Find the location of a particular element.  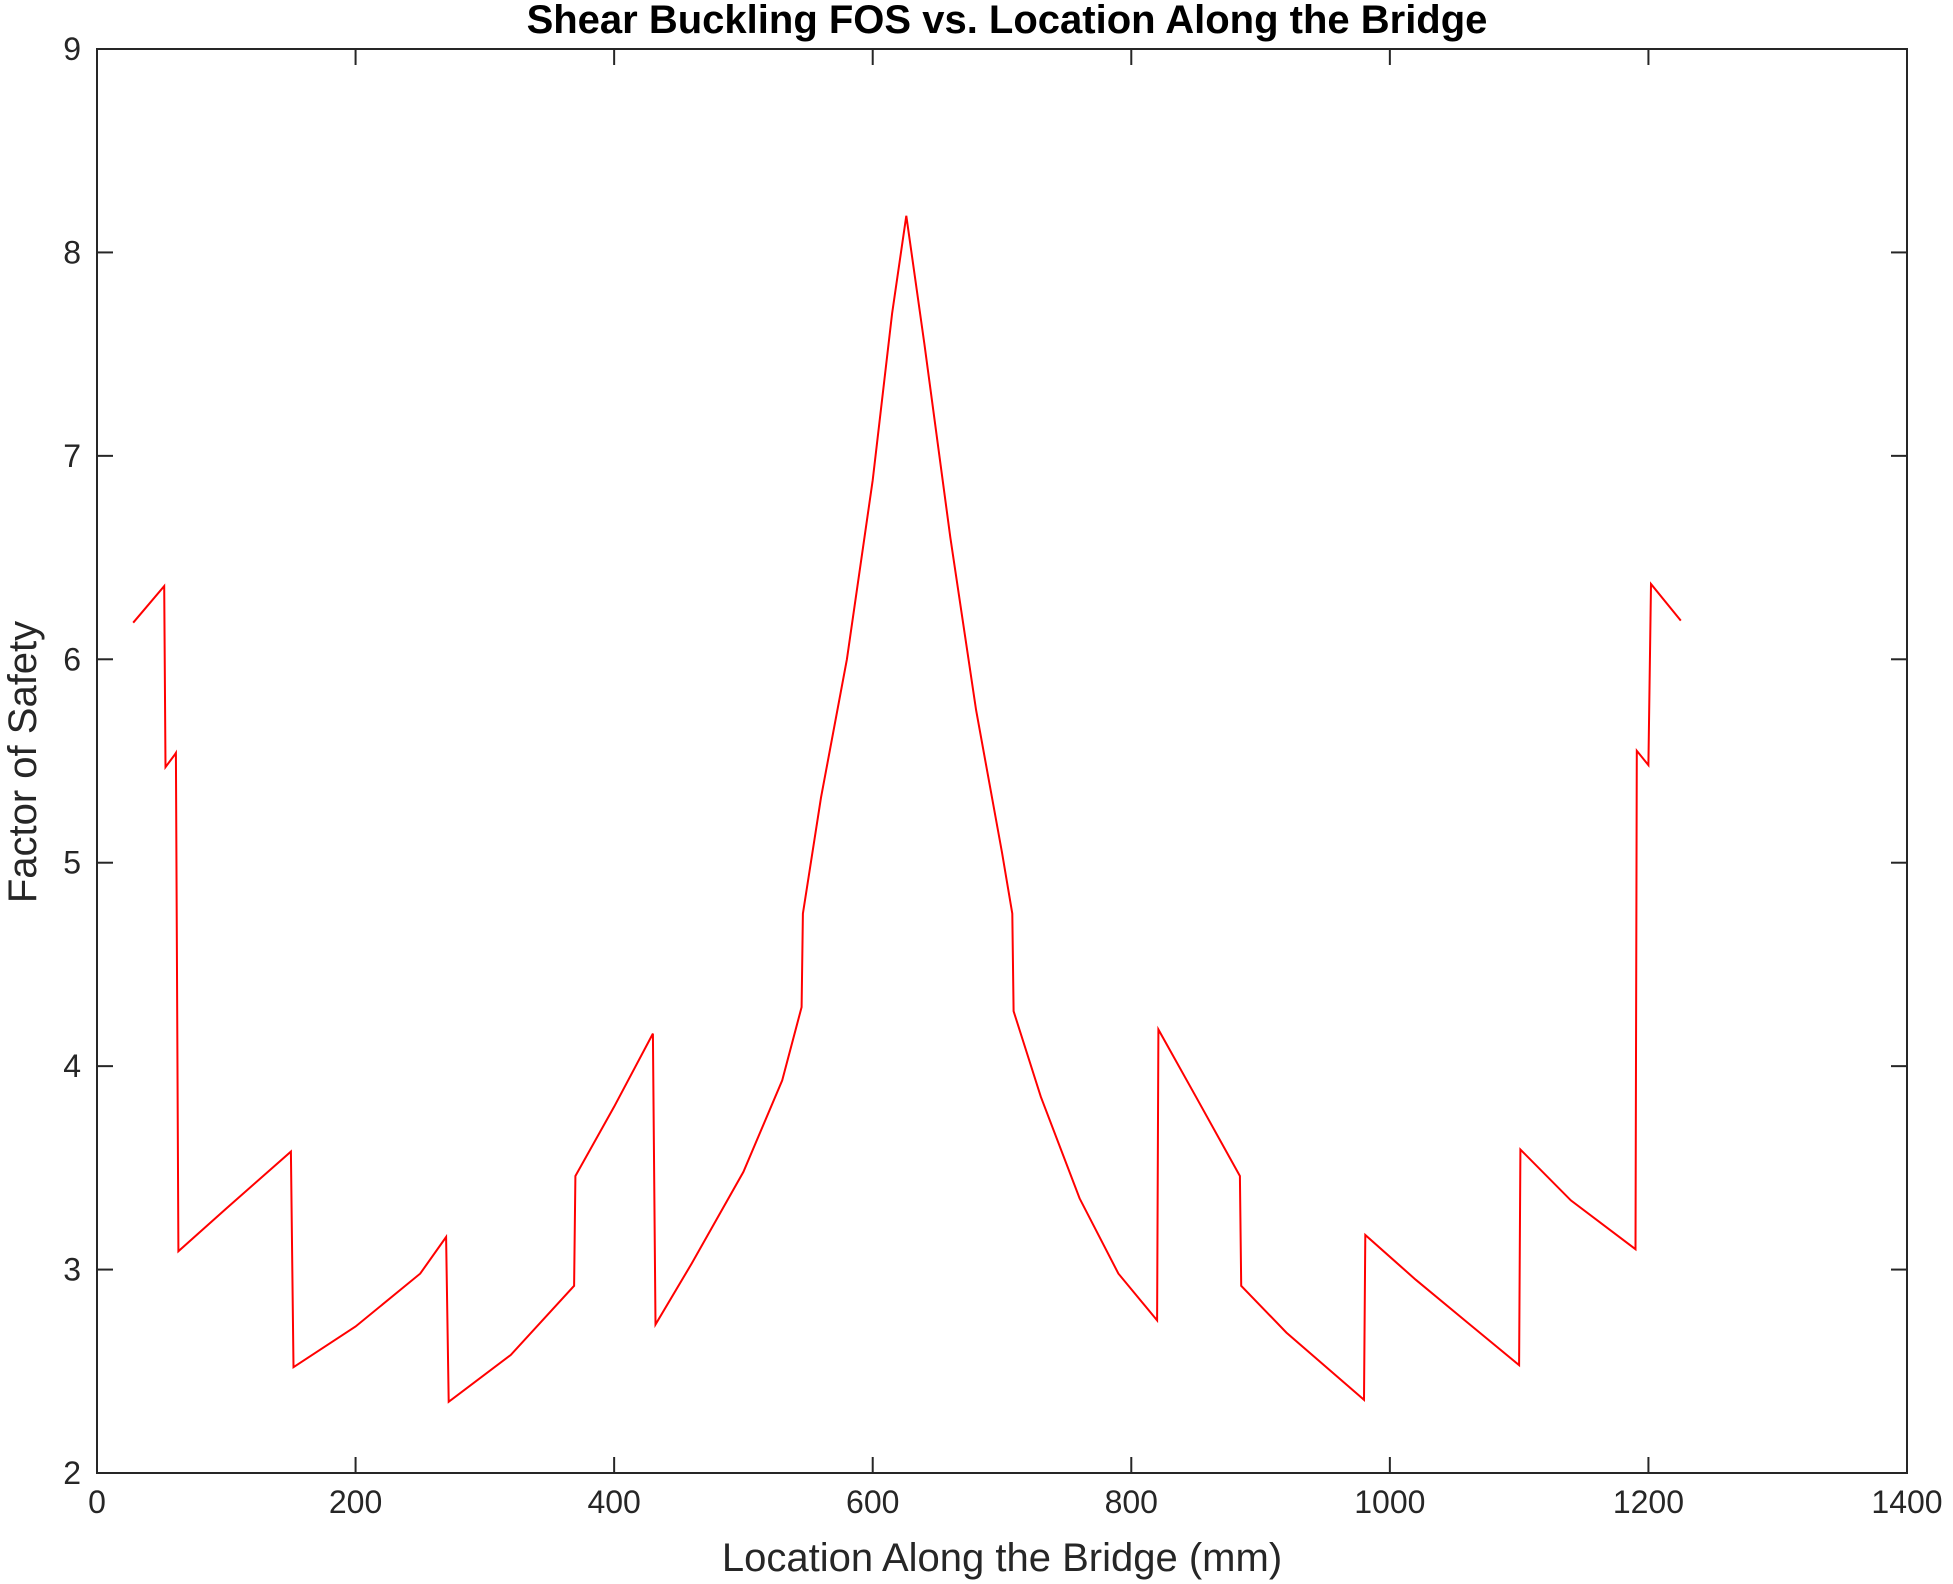

x-axis-label: Location Along the Bridge (mm) is located at coordinates (1002, 1558).